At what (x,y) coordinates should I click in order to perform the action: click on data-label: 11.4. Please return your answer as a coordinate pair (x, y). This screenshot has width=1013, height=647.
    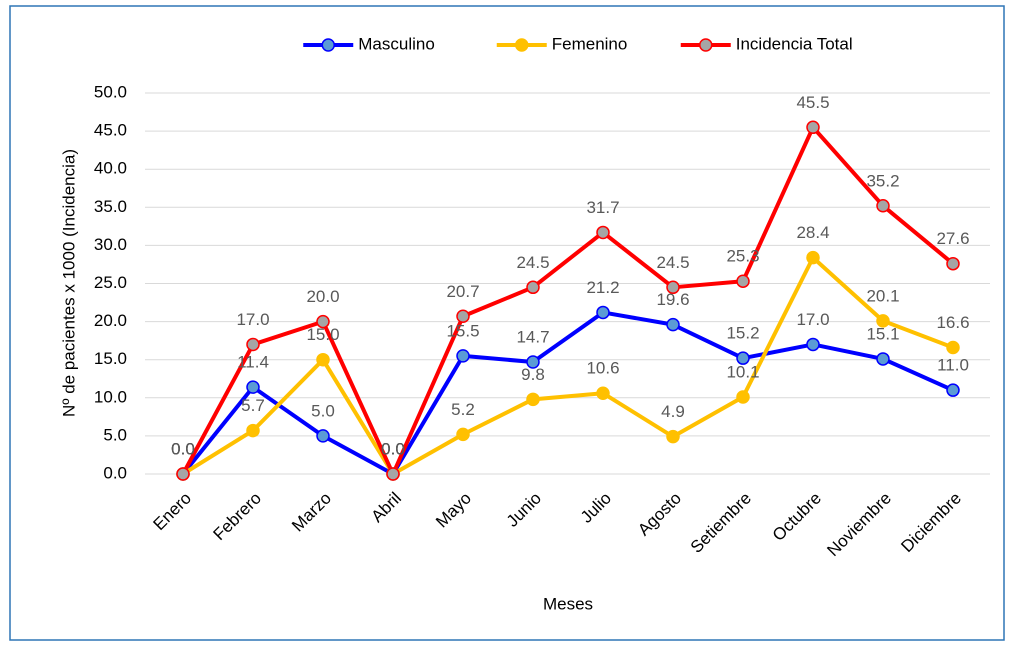
    Looking at the image, I should click on (253, 362).